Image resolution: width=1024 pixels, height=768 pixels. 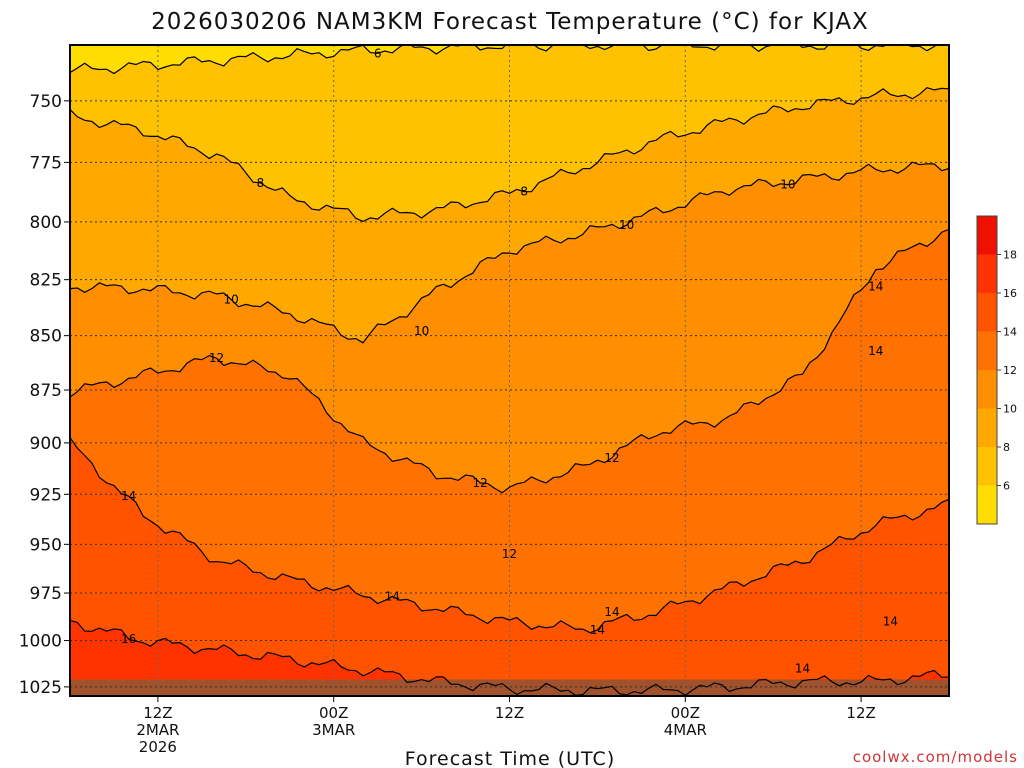 I want to click on y-tick-label: 950, so click(x=46, y=545).